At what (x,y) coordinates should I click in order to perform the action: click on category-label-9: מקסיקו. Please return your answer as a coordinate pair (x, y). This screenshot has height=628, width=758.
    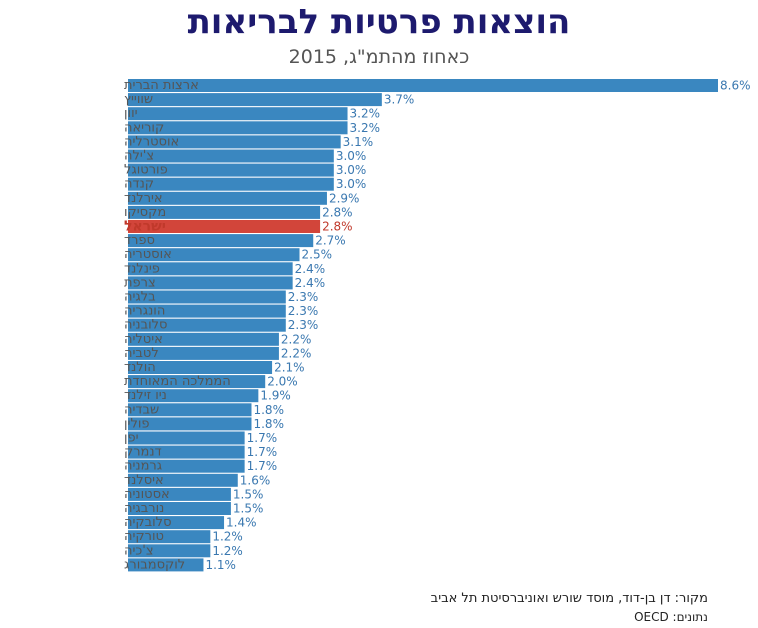
    Looking at the image, I should click on (145, 212).